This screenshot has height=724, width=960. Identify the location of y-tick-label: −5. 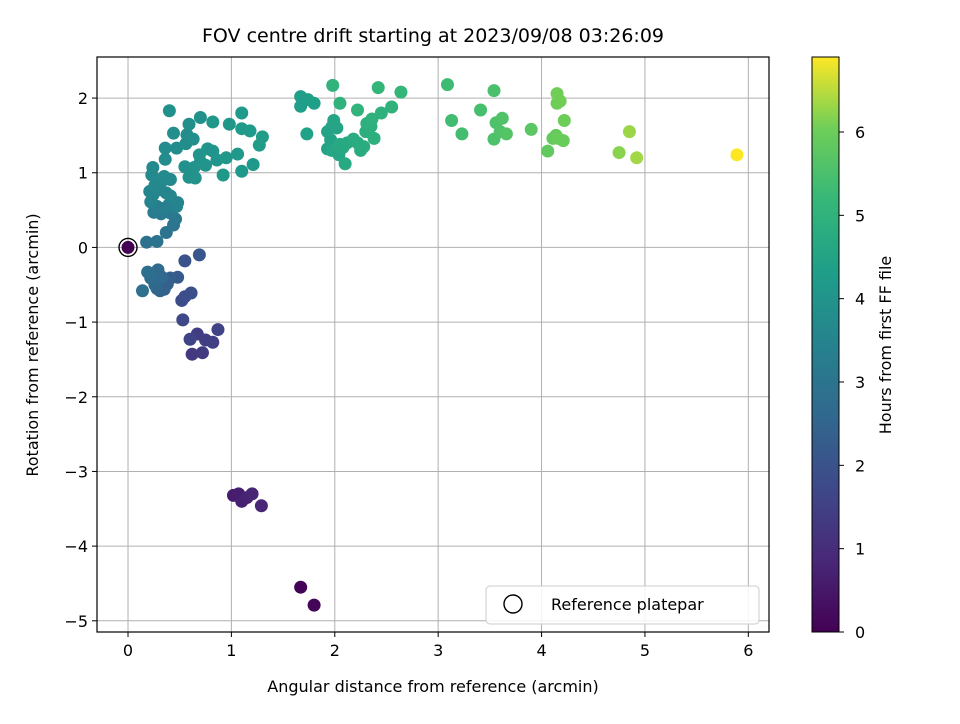
(76, 621).